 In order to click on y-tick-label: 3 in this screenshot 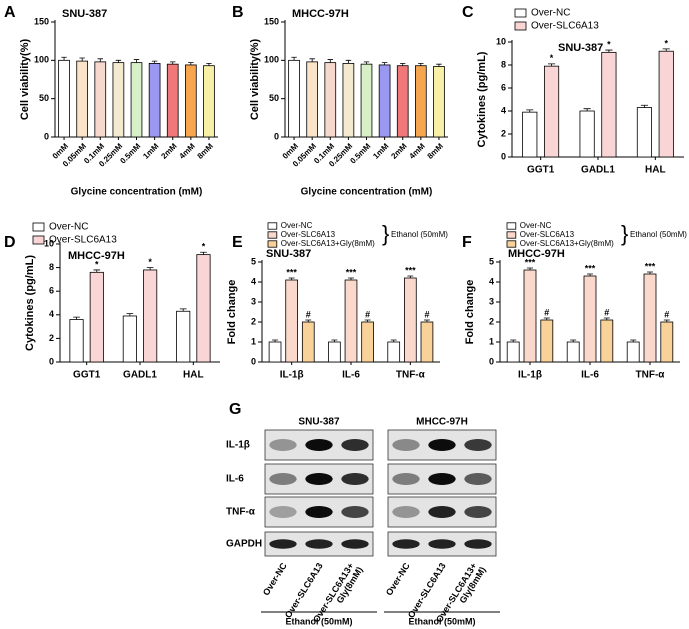, I will do `click(491, 301)`.